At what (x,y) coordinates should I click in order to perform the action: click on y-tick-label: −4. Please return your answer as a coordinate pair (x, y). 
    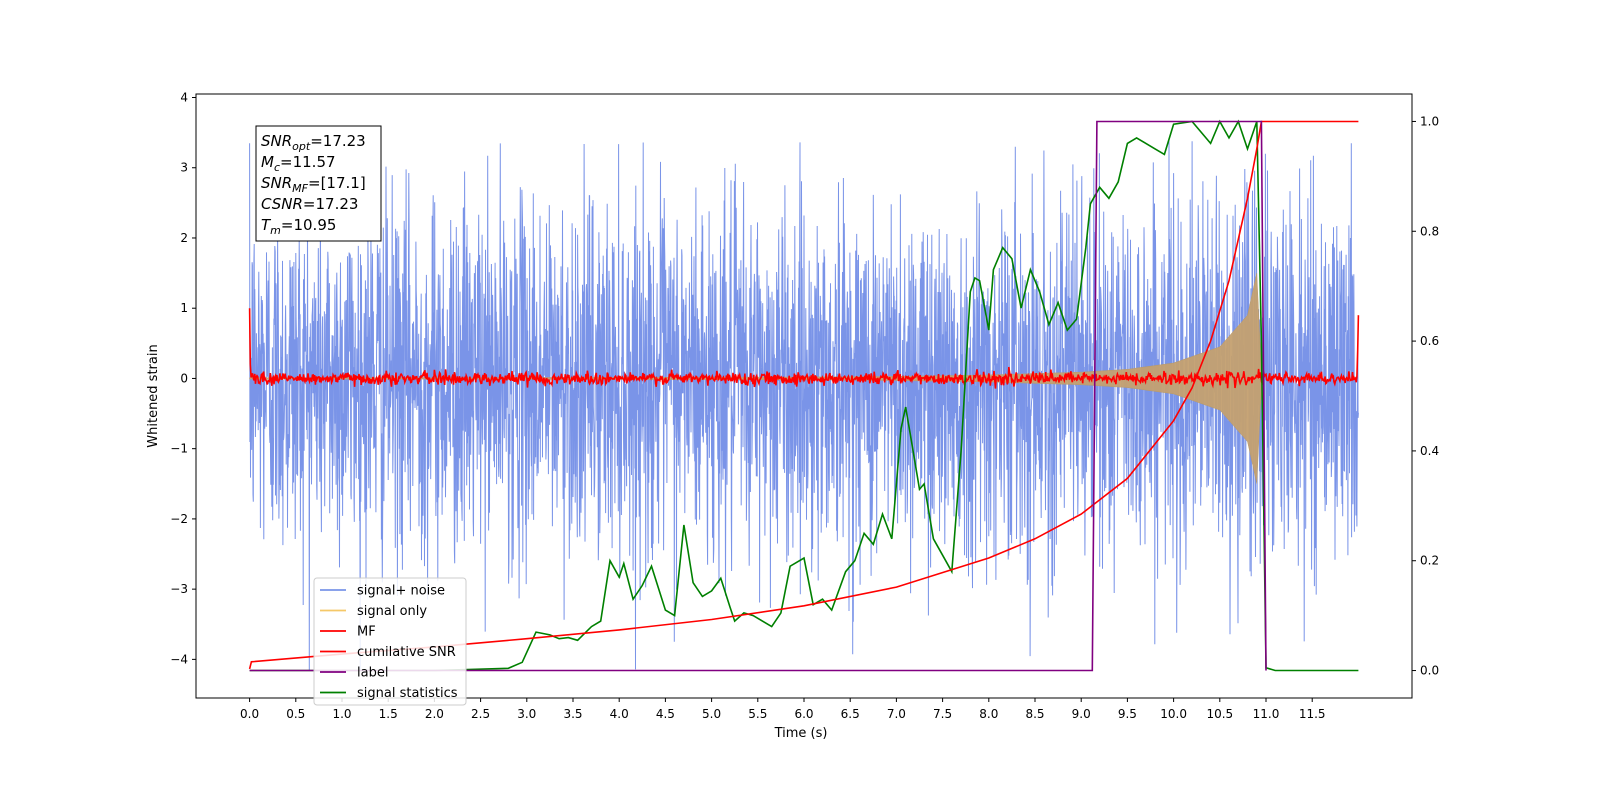
    Looking at the image, I should click on (179, 659).